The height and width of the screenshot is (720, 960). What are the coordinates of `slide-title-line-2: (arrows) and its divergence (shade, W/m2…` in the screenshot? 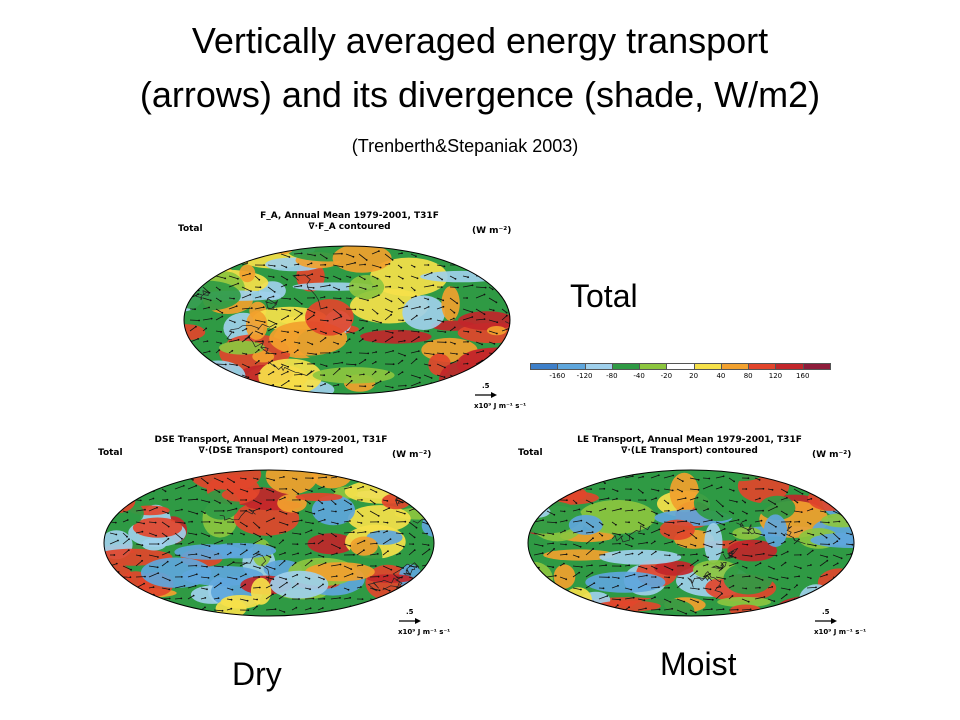 It's located at (480, 94).